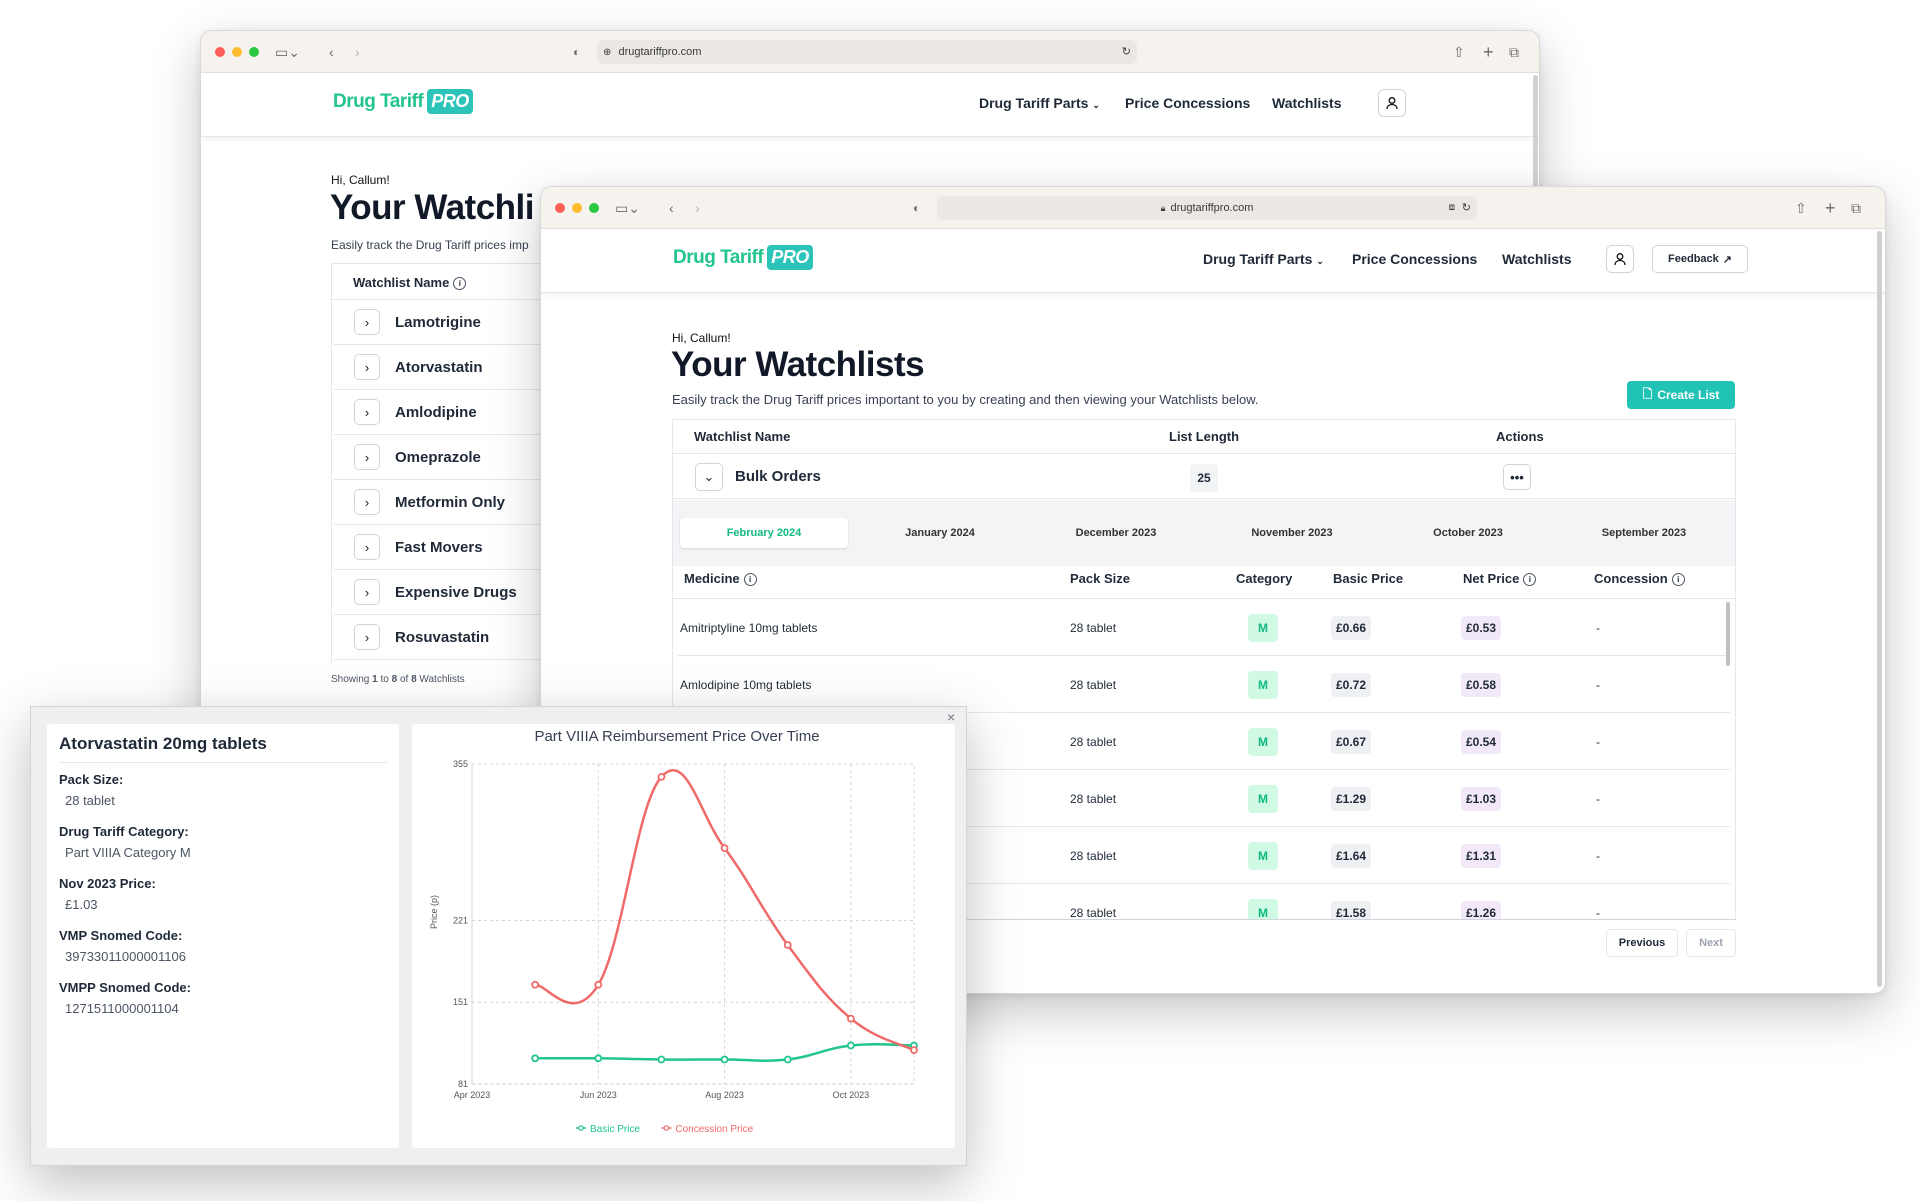 Image resolution: width=1920 pixels, height=1201 pixels. I want to click on feedback-button: Feedback ↗, so click(1700, 259).